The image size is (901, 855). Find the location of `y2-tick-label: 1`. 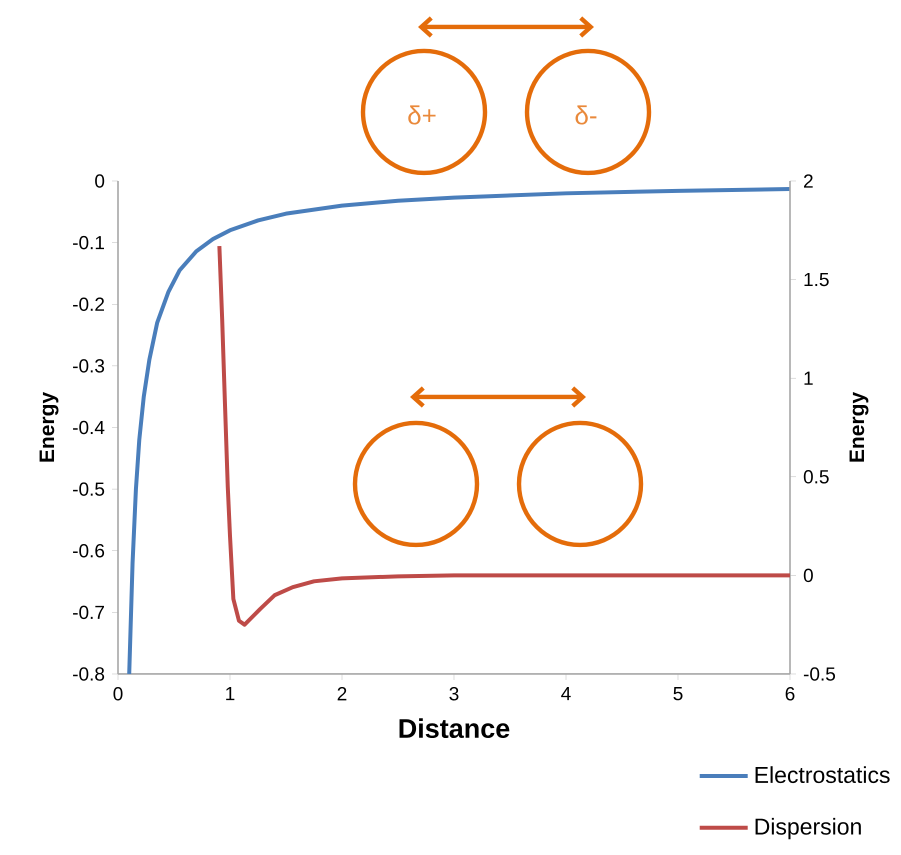

y2-tick-label: 1 is located at coordinates (808, 378).